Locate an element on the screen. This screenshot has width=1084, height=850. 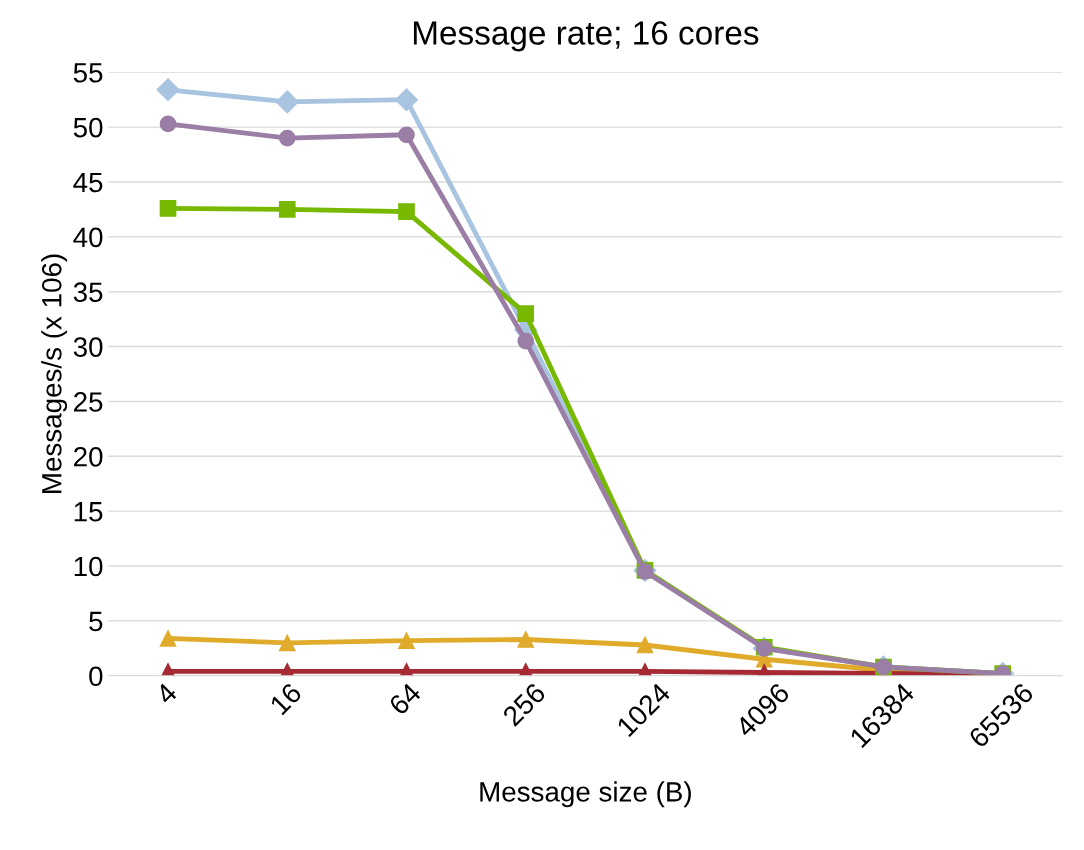
y-tick-label: 35 is located at coordinates (88, 292).